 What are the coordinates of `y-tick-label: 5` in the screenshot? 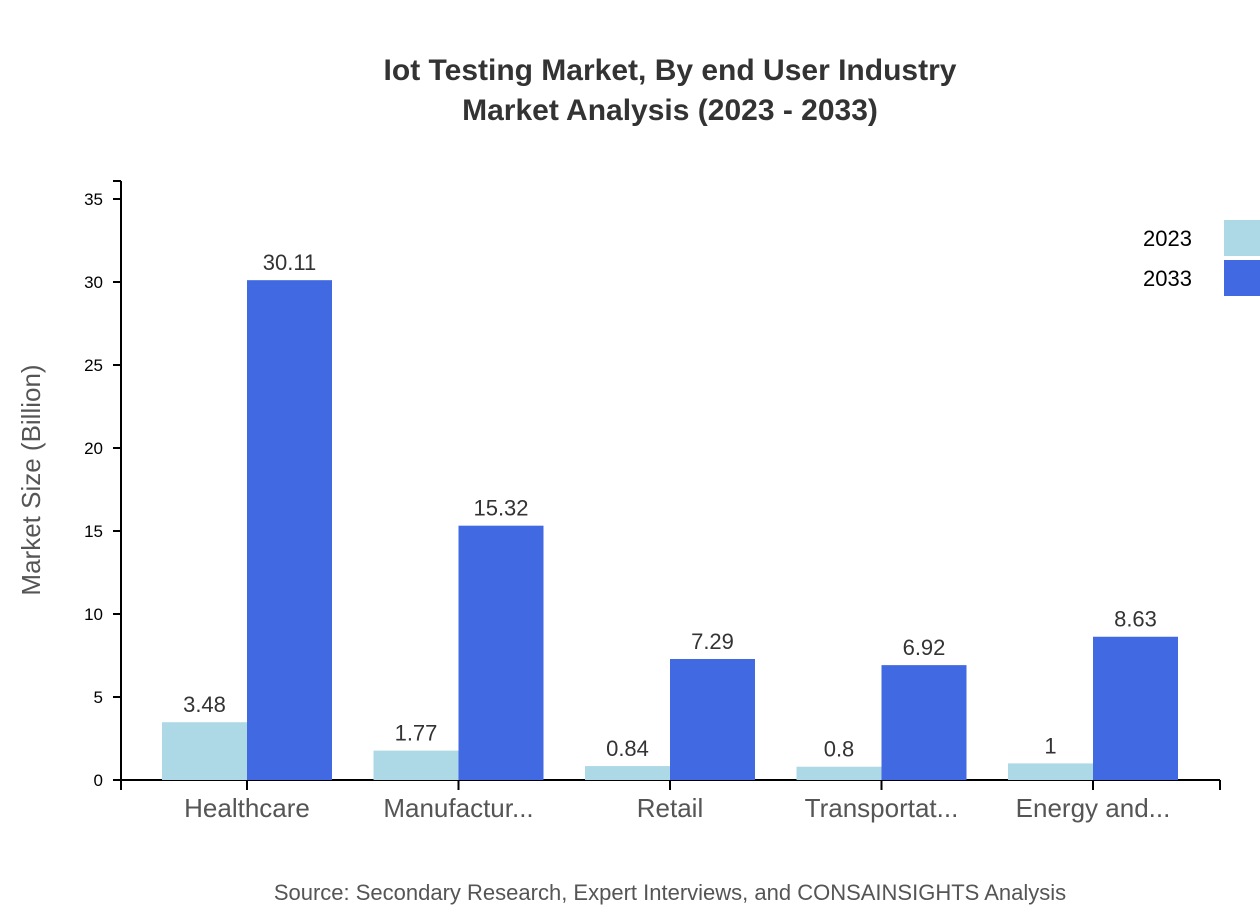 It's located at (98, 697).